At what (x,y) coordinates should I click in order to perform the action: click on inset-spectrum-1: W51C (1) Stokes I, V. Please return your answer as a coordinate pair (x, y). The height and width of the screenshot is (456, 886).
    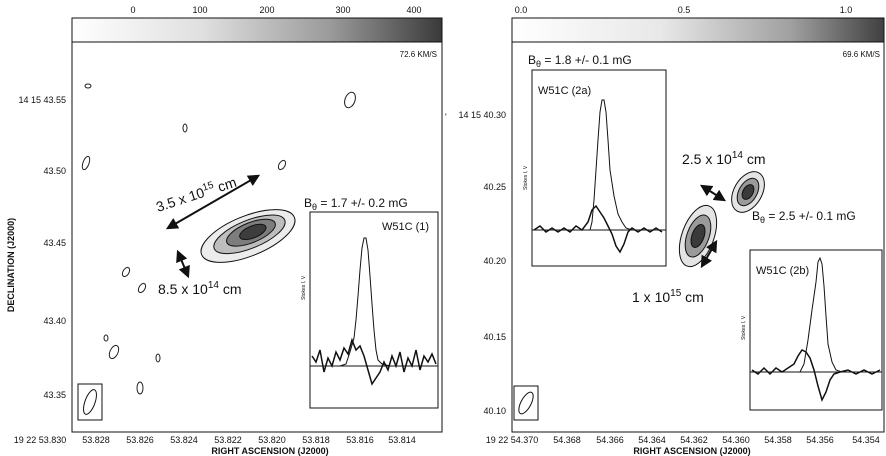
    Looking at the image, I should click on (370, 310).